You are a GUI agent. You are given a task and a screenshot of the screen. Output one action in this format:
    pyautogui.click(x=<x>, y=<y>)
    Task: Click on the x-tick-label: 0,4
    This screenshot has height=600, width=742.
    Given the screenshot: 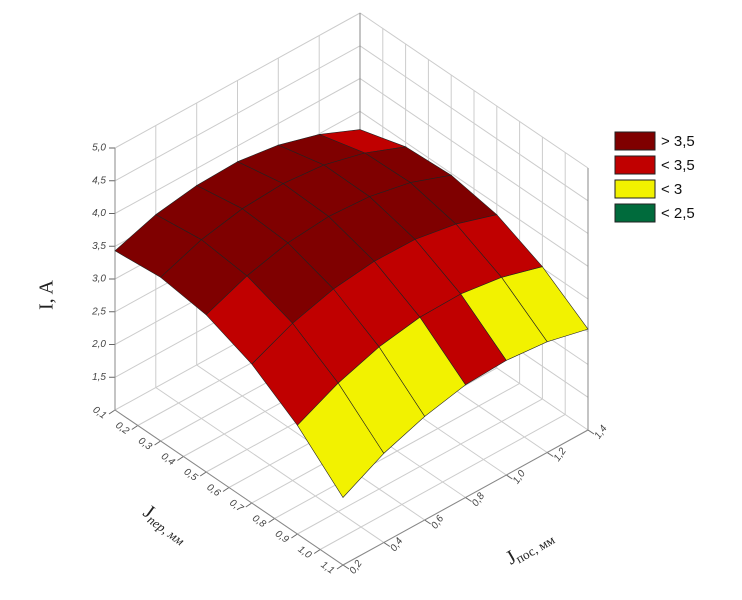 What is the action you would take?
    pyautogui.click(x=168, y=459)
    